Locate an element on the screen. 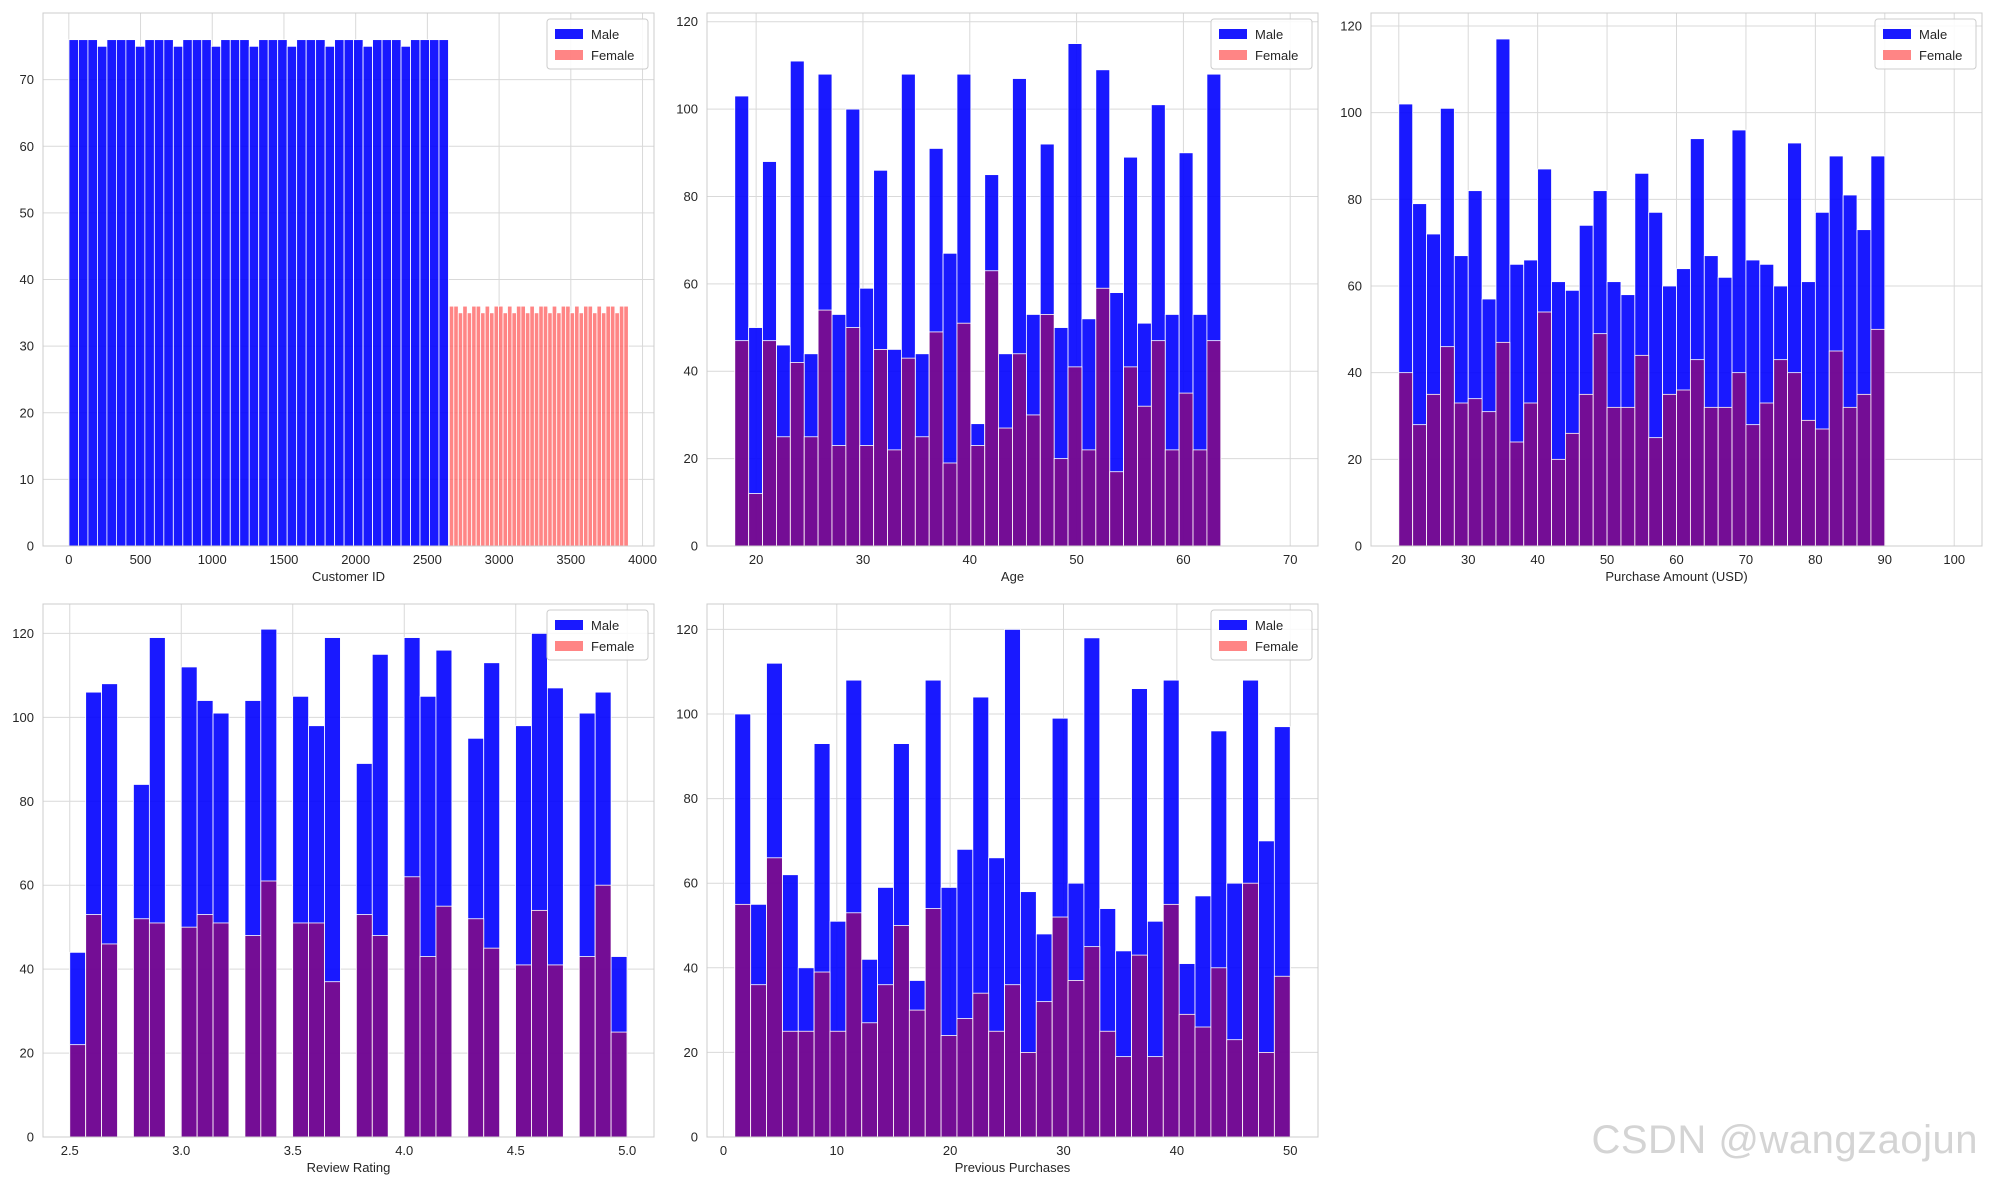 This screenshot has height=1189, width=1990. x-tick-label: 3.5 is located at coordinates (293, 1150).